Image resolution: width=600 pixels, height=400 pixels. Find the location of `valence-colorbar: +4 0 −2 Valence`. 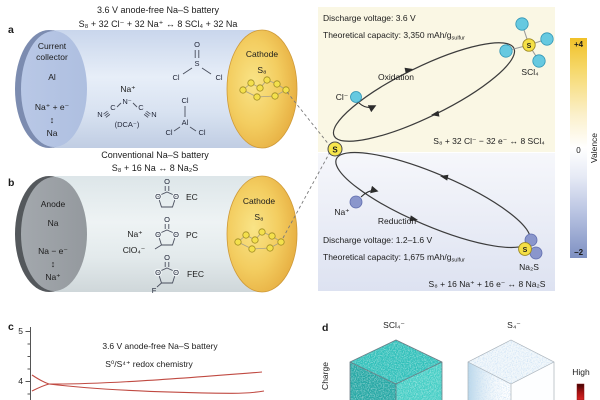

valence-colorbar: +4 0 −2 Valence is located at coordinates (584, 148).